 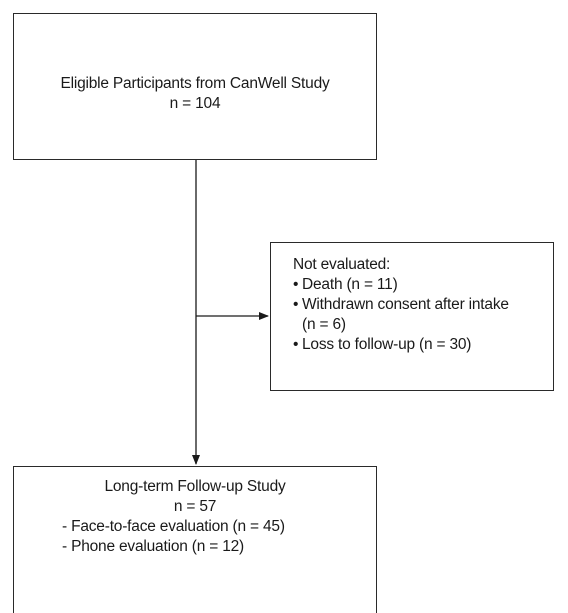 I want to click on exclusion-item-loss: • Loss to follow-up (n = 30), so click(x=418, y=345).